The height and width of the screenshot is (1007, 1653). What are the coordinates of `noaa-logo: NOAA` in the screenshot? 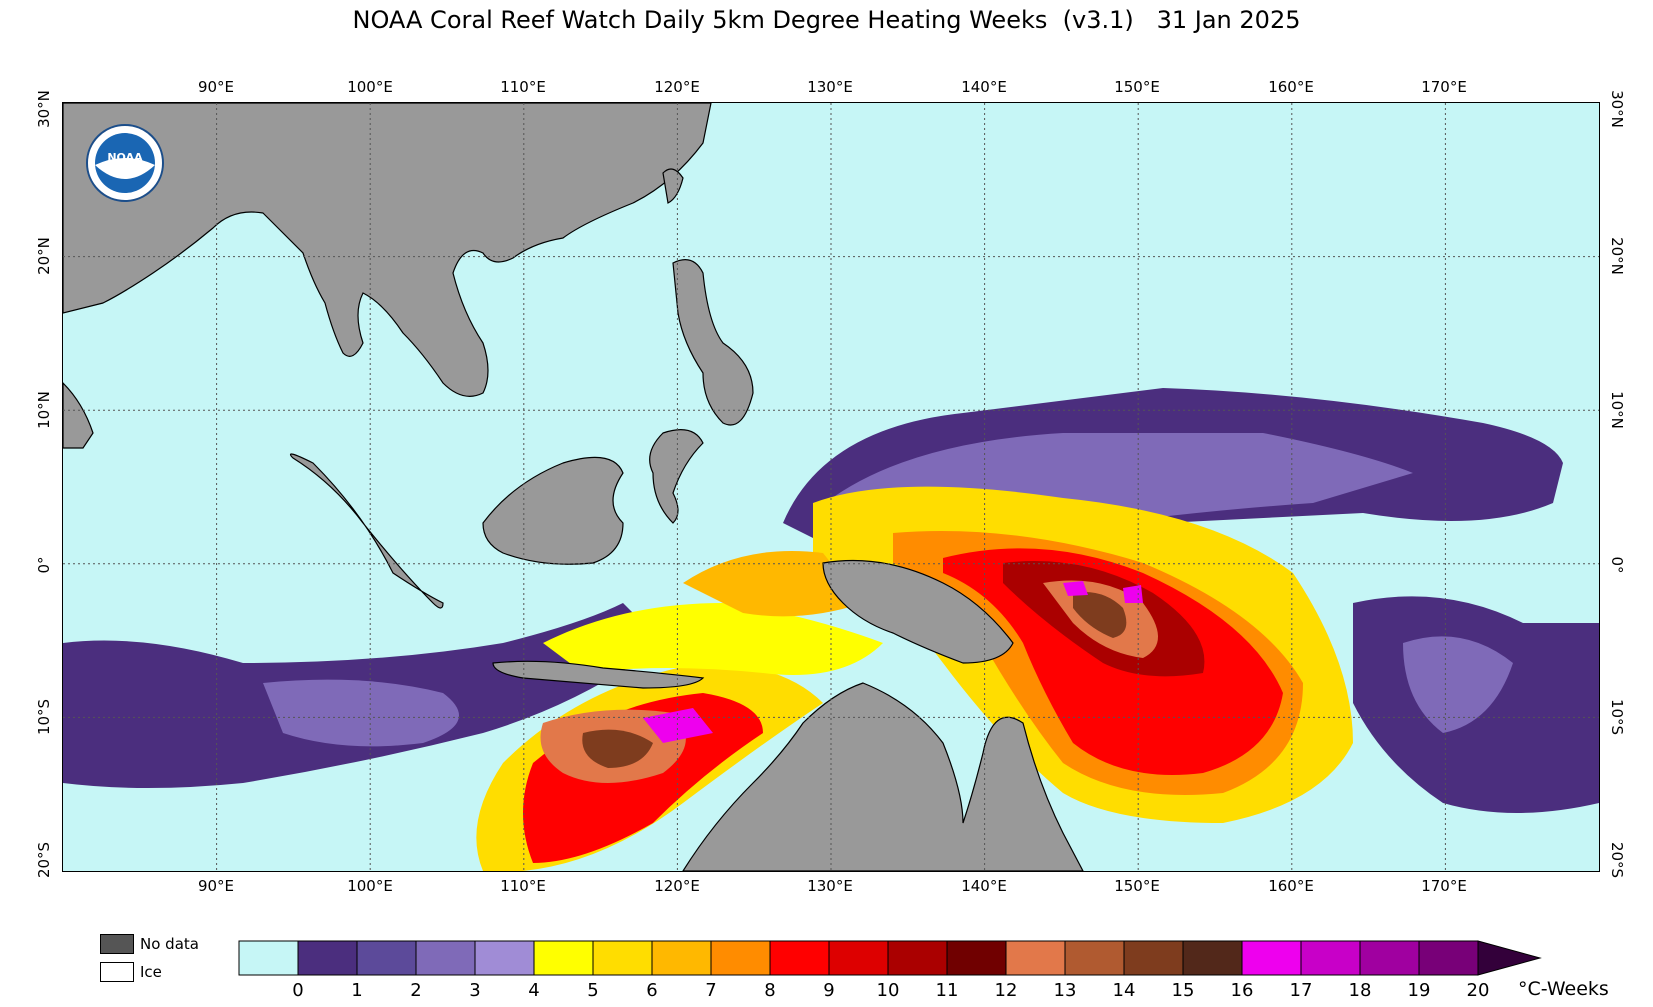 It's located at (125, 163).